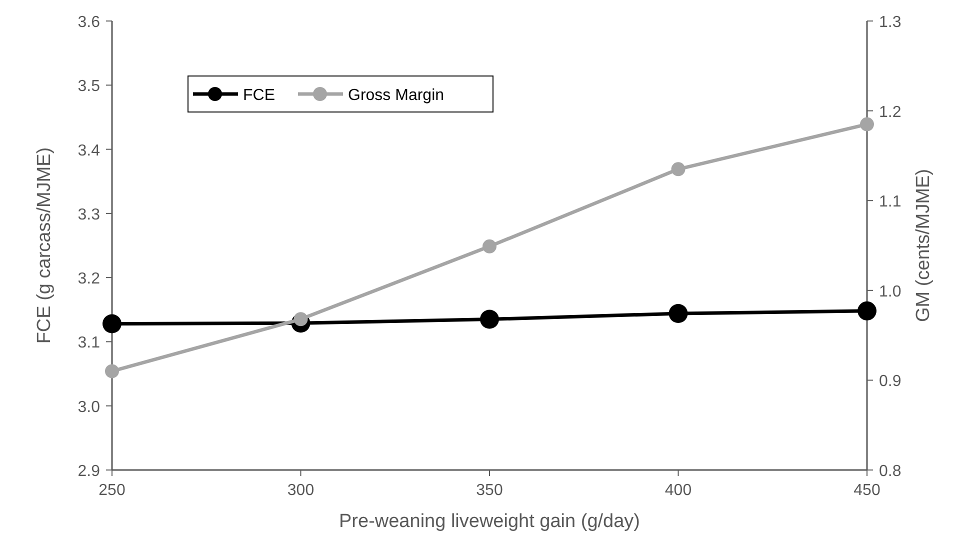 This screenshot has height=545, width=957. Describe the element at coordinates (890, 22) in the screenshot. I see `y2-tick-label: 1.3` at that location.